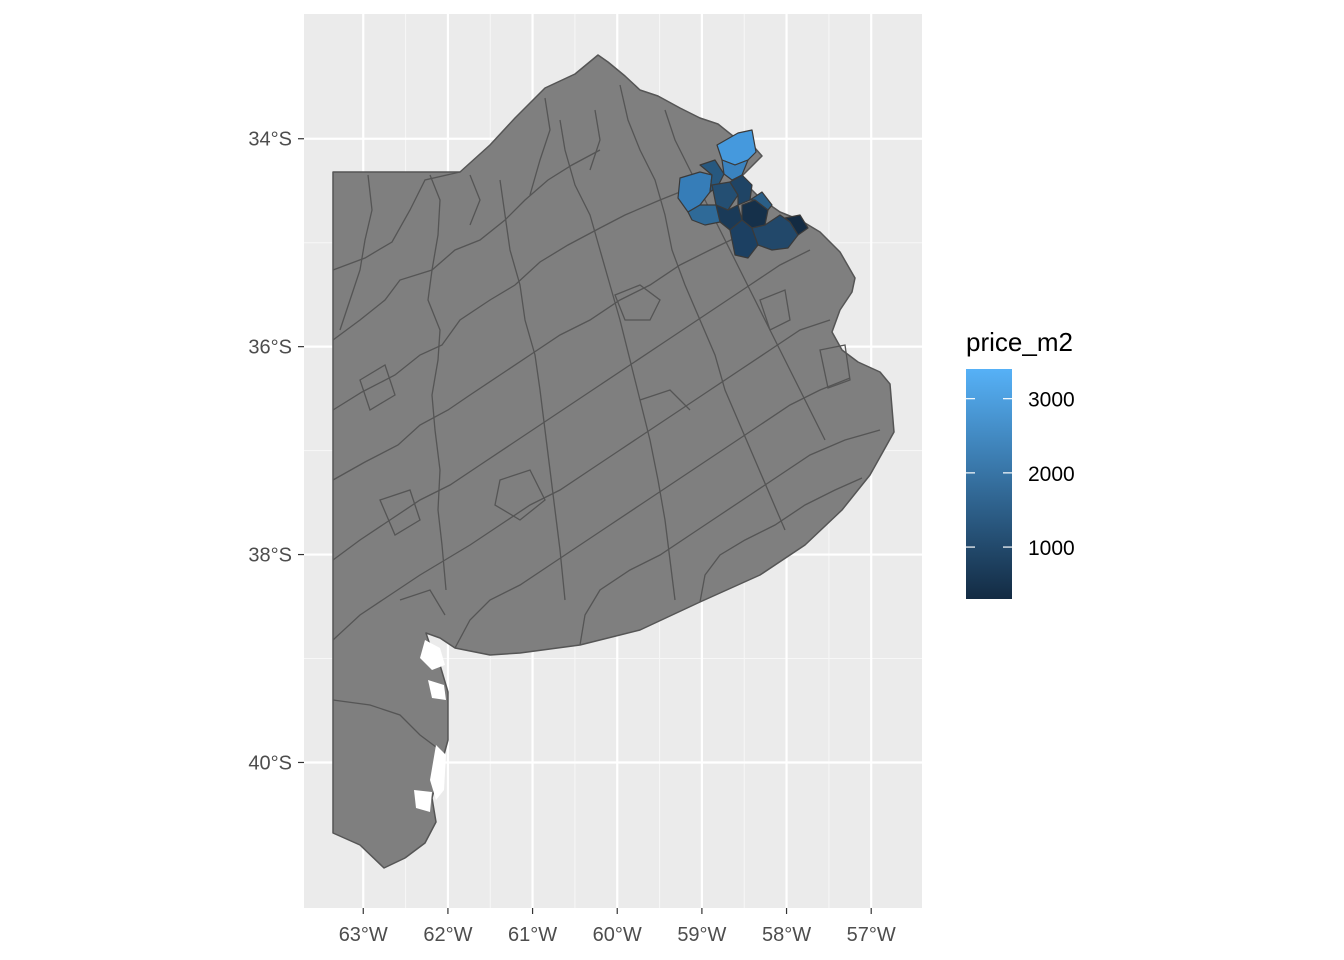 The width and height of the screenshot is (1344, 960). Describe the element at coordinates (447, 935) in the screenshot. I see `x-tick-label: 62°W` at that location.